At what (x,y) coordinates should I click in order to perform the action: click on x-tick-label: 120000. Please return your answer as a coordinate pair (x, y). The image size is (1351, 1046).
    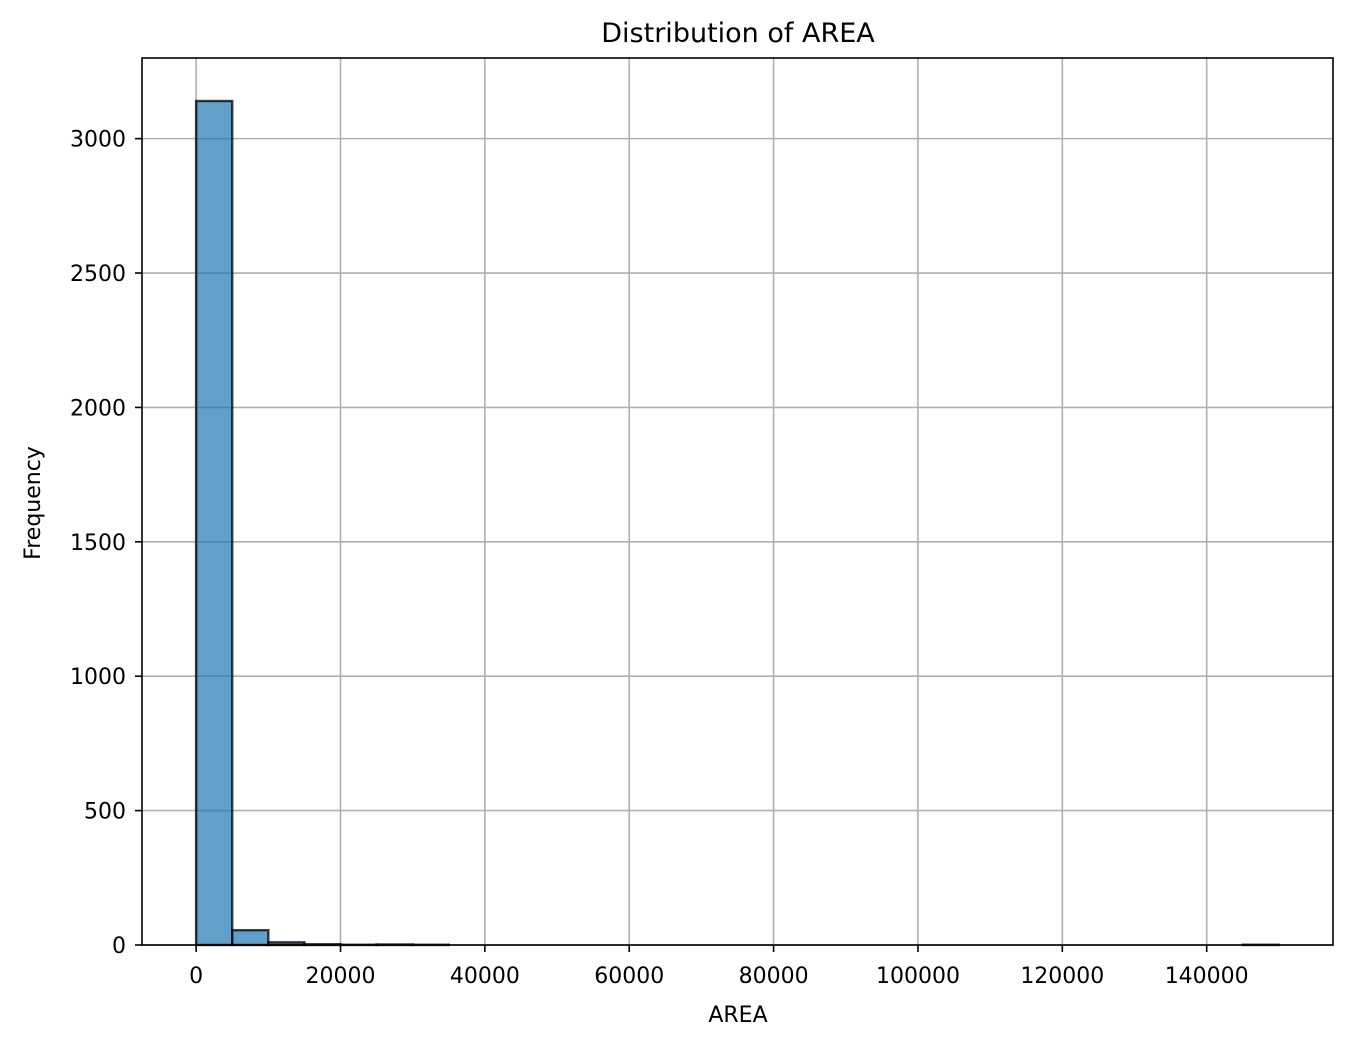
    Looking at the image, I should click on (1062, 976).